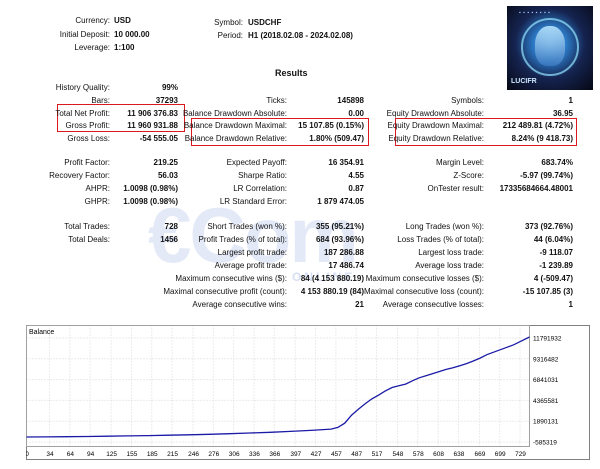 The image size is (600, 469). Describe the element at coordinates (467, 100) in the screenshot. I see `symbols-label: Symbols:` at that location.